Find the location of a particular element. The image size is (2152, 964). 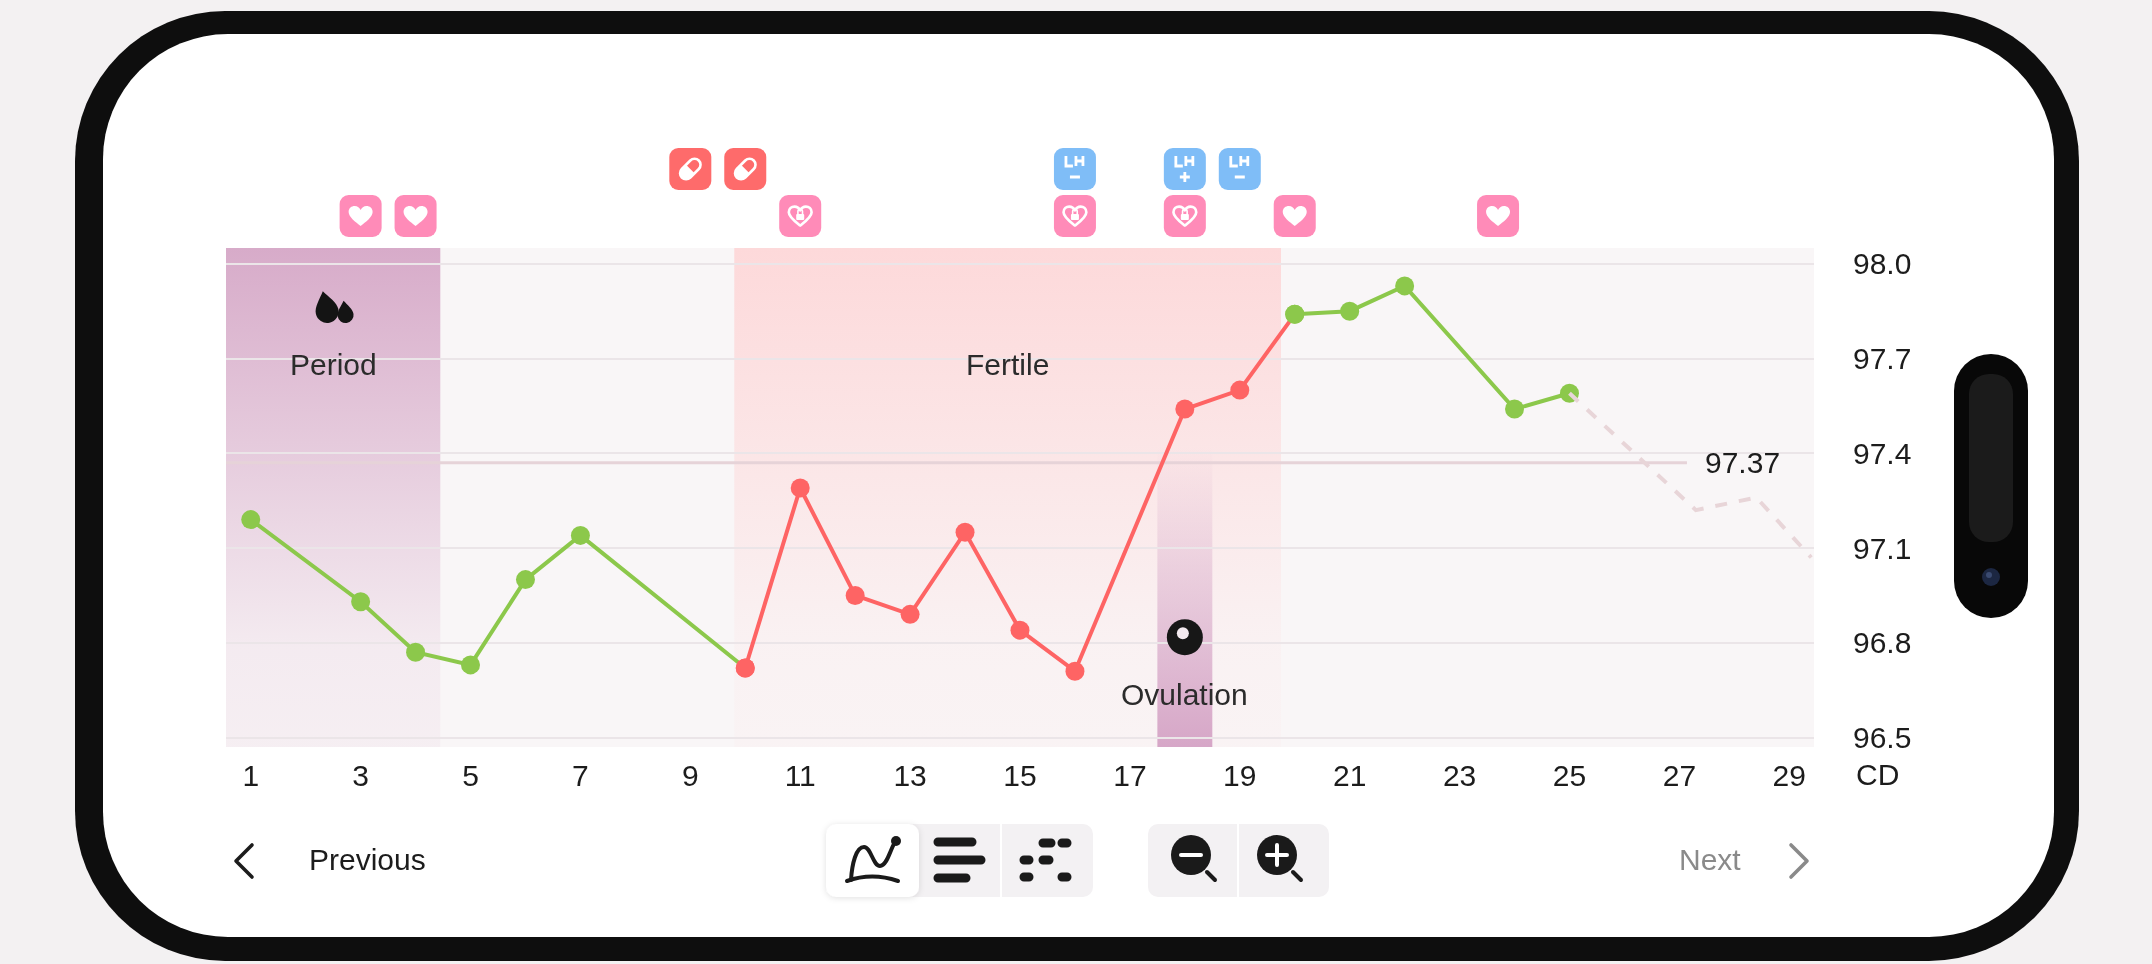

x-tick-label: 3 is located at coordinates (360, 775).